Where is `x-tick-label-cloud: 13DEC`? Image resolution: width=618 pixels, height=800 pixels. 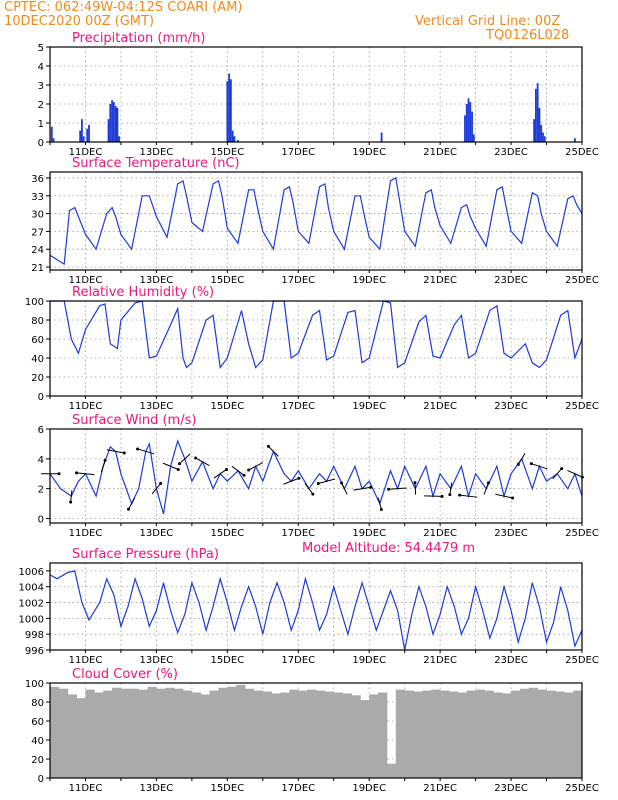 x-tick-label-cloud: 13DEC is located at coordinates (157, 788).